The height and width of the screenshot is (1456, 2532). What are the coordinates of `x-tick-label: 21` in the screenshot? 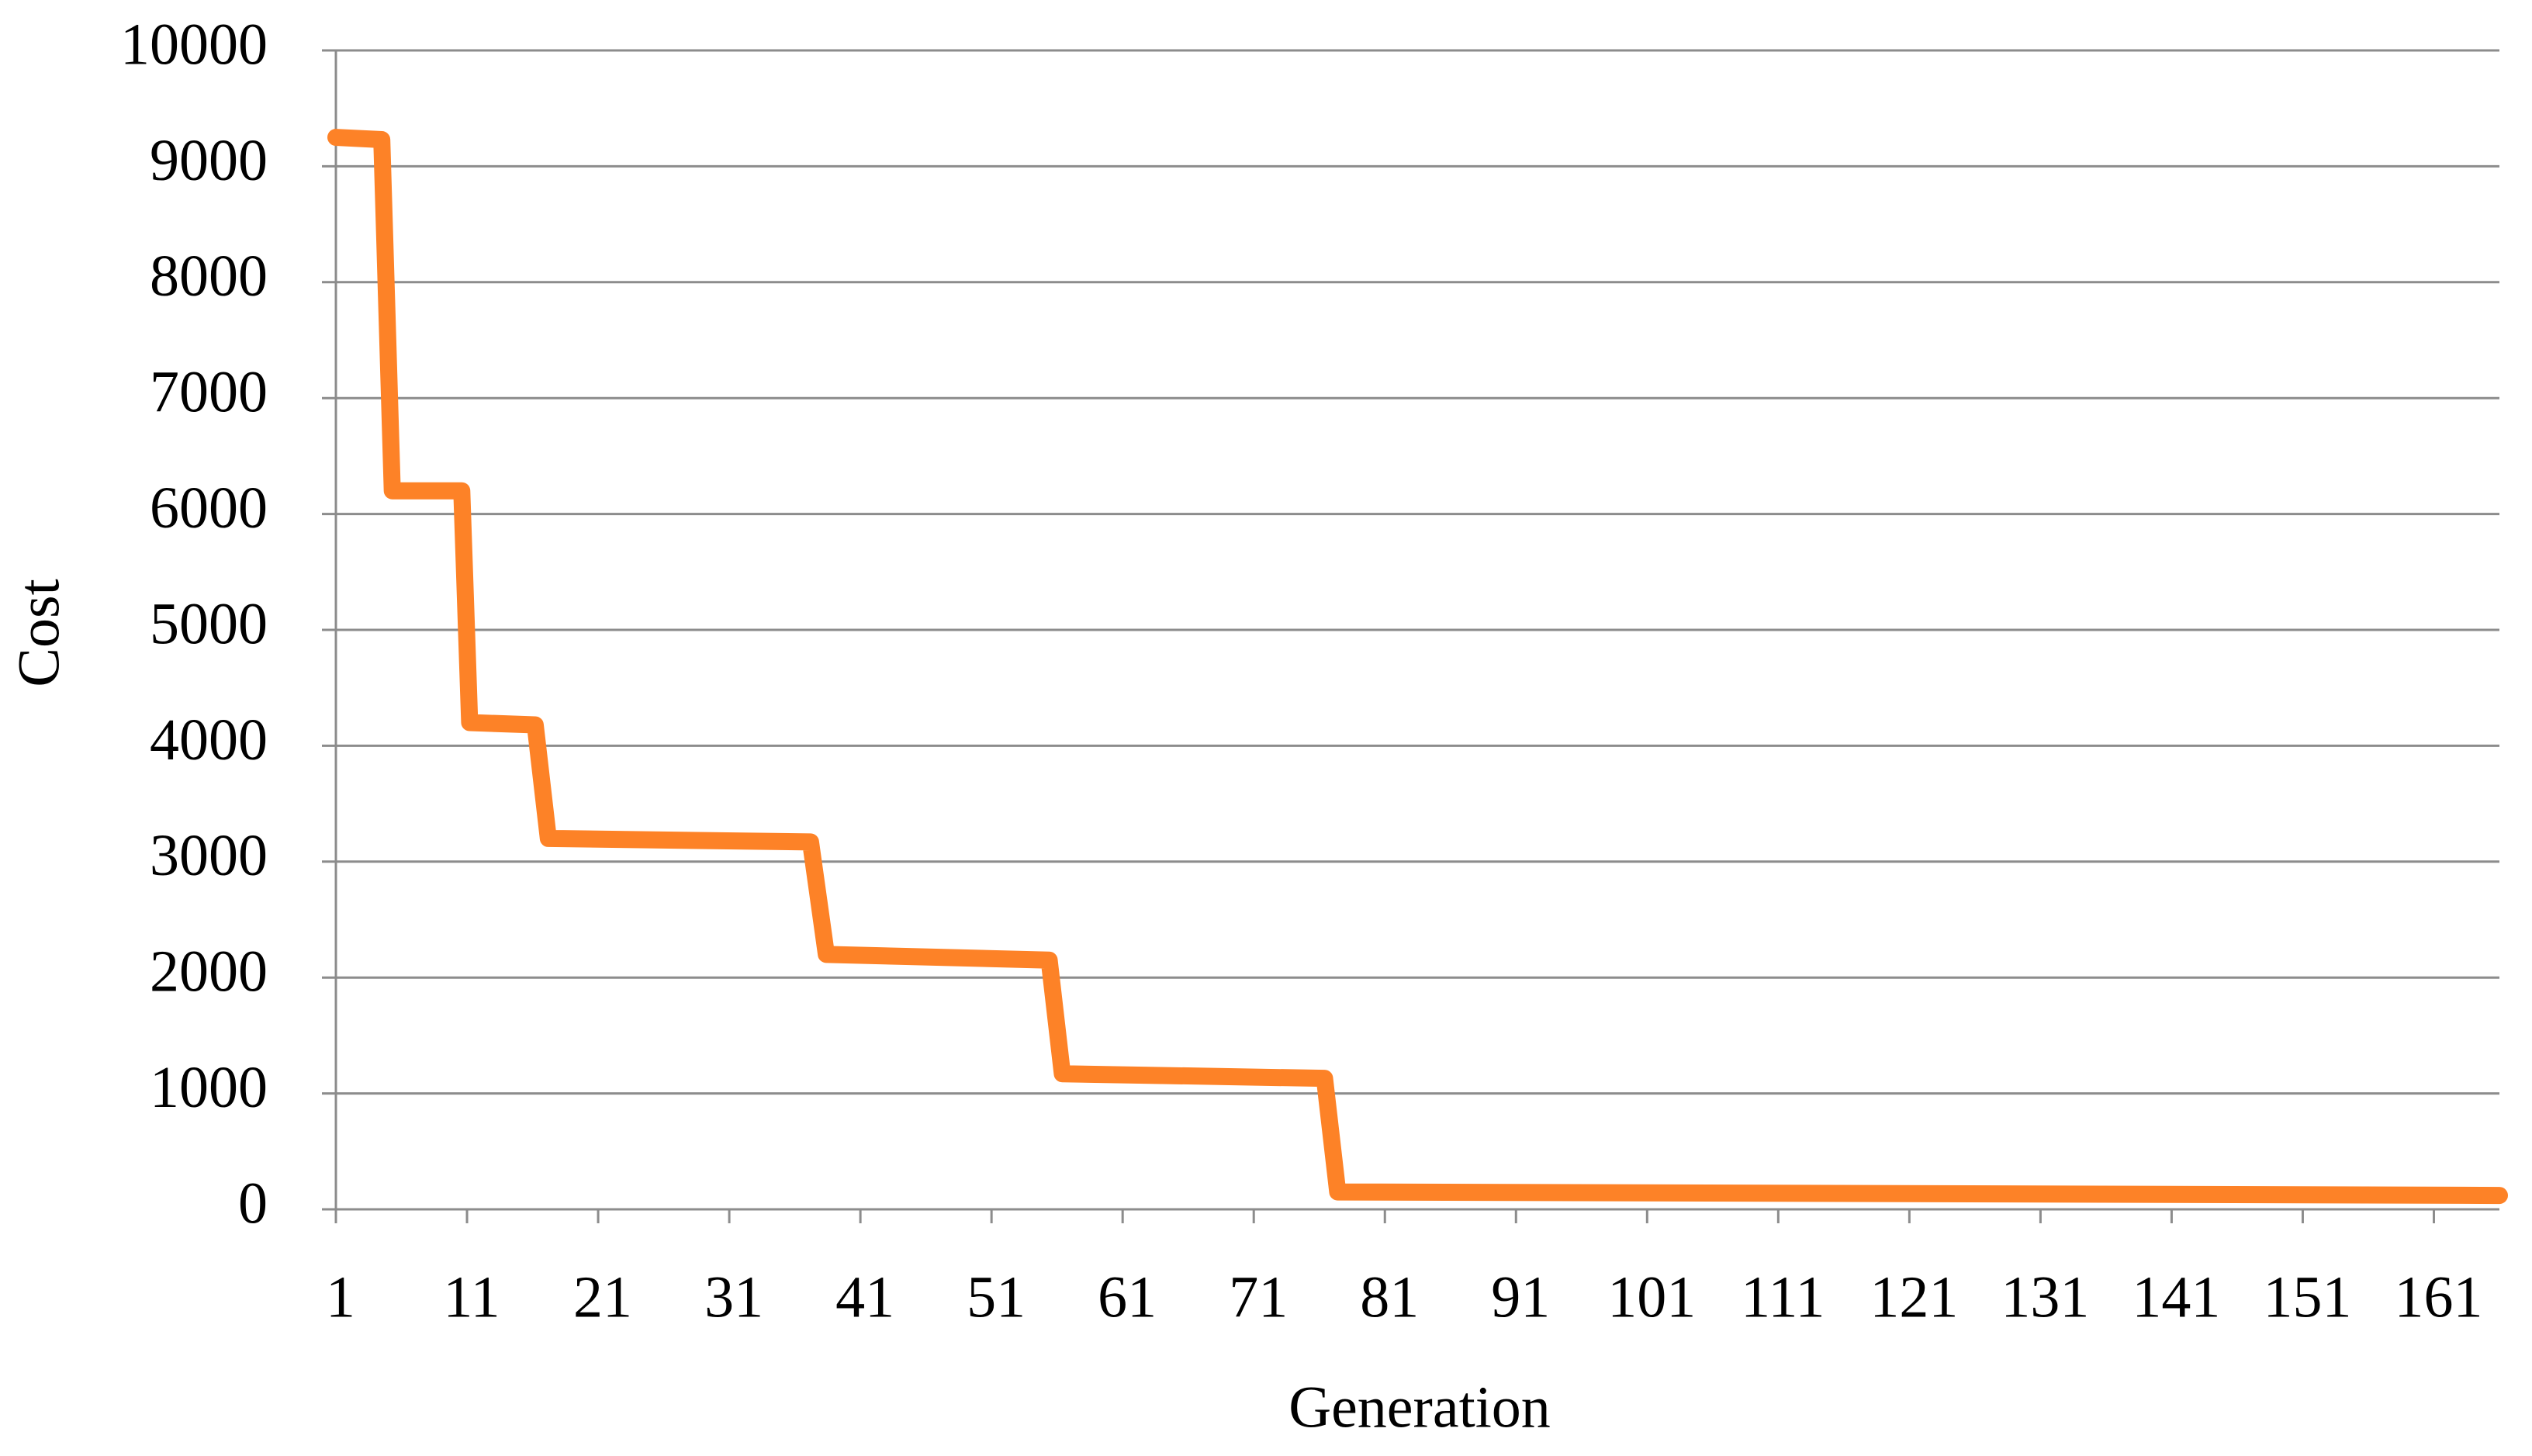 It's located at (602, 1297).